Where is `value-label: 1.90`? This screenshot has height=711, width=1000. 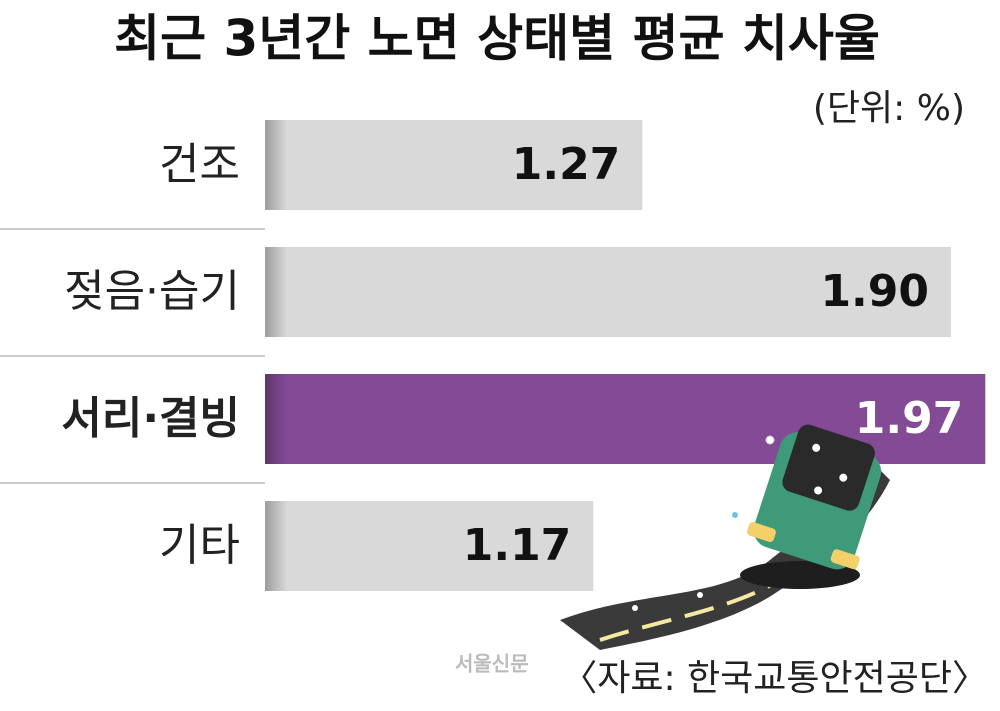
value-label: 1.90 is located at coordinates (874, 291).